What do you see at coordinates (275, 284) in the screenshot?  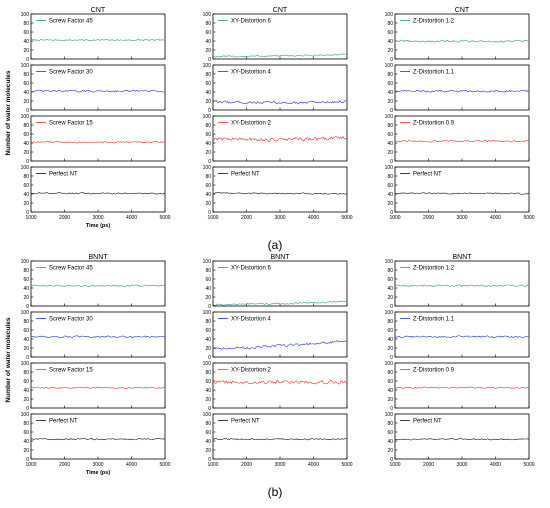 I see `subplot-xy-distortion-6: 0 20 40 60 80 100 XY-Distortion 6` at bounding box center [275, 284].